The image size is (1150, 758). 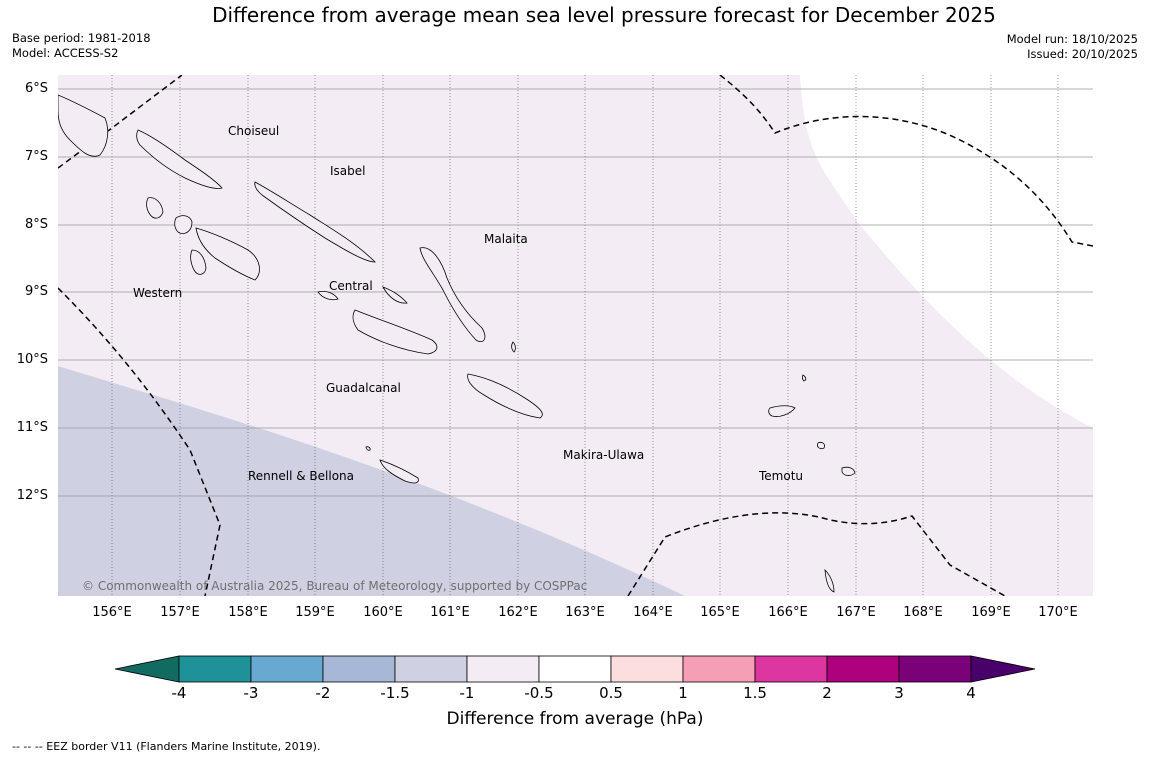 What do you see at coordinates (653, 612) in the screenshot?
I see `lon-label: 164°E` at bounding box center [653, 612].